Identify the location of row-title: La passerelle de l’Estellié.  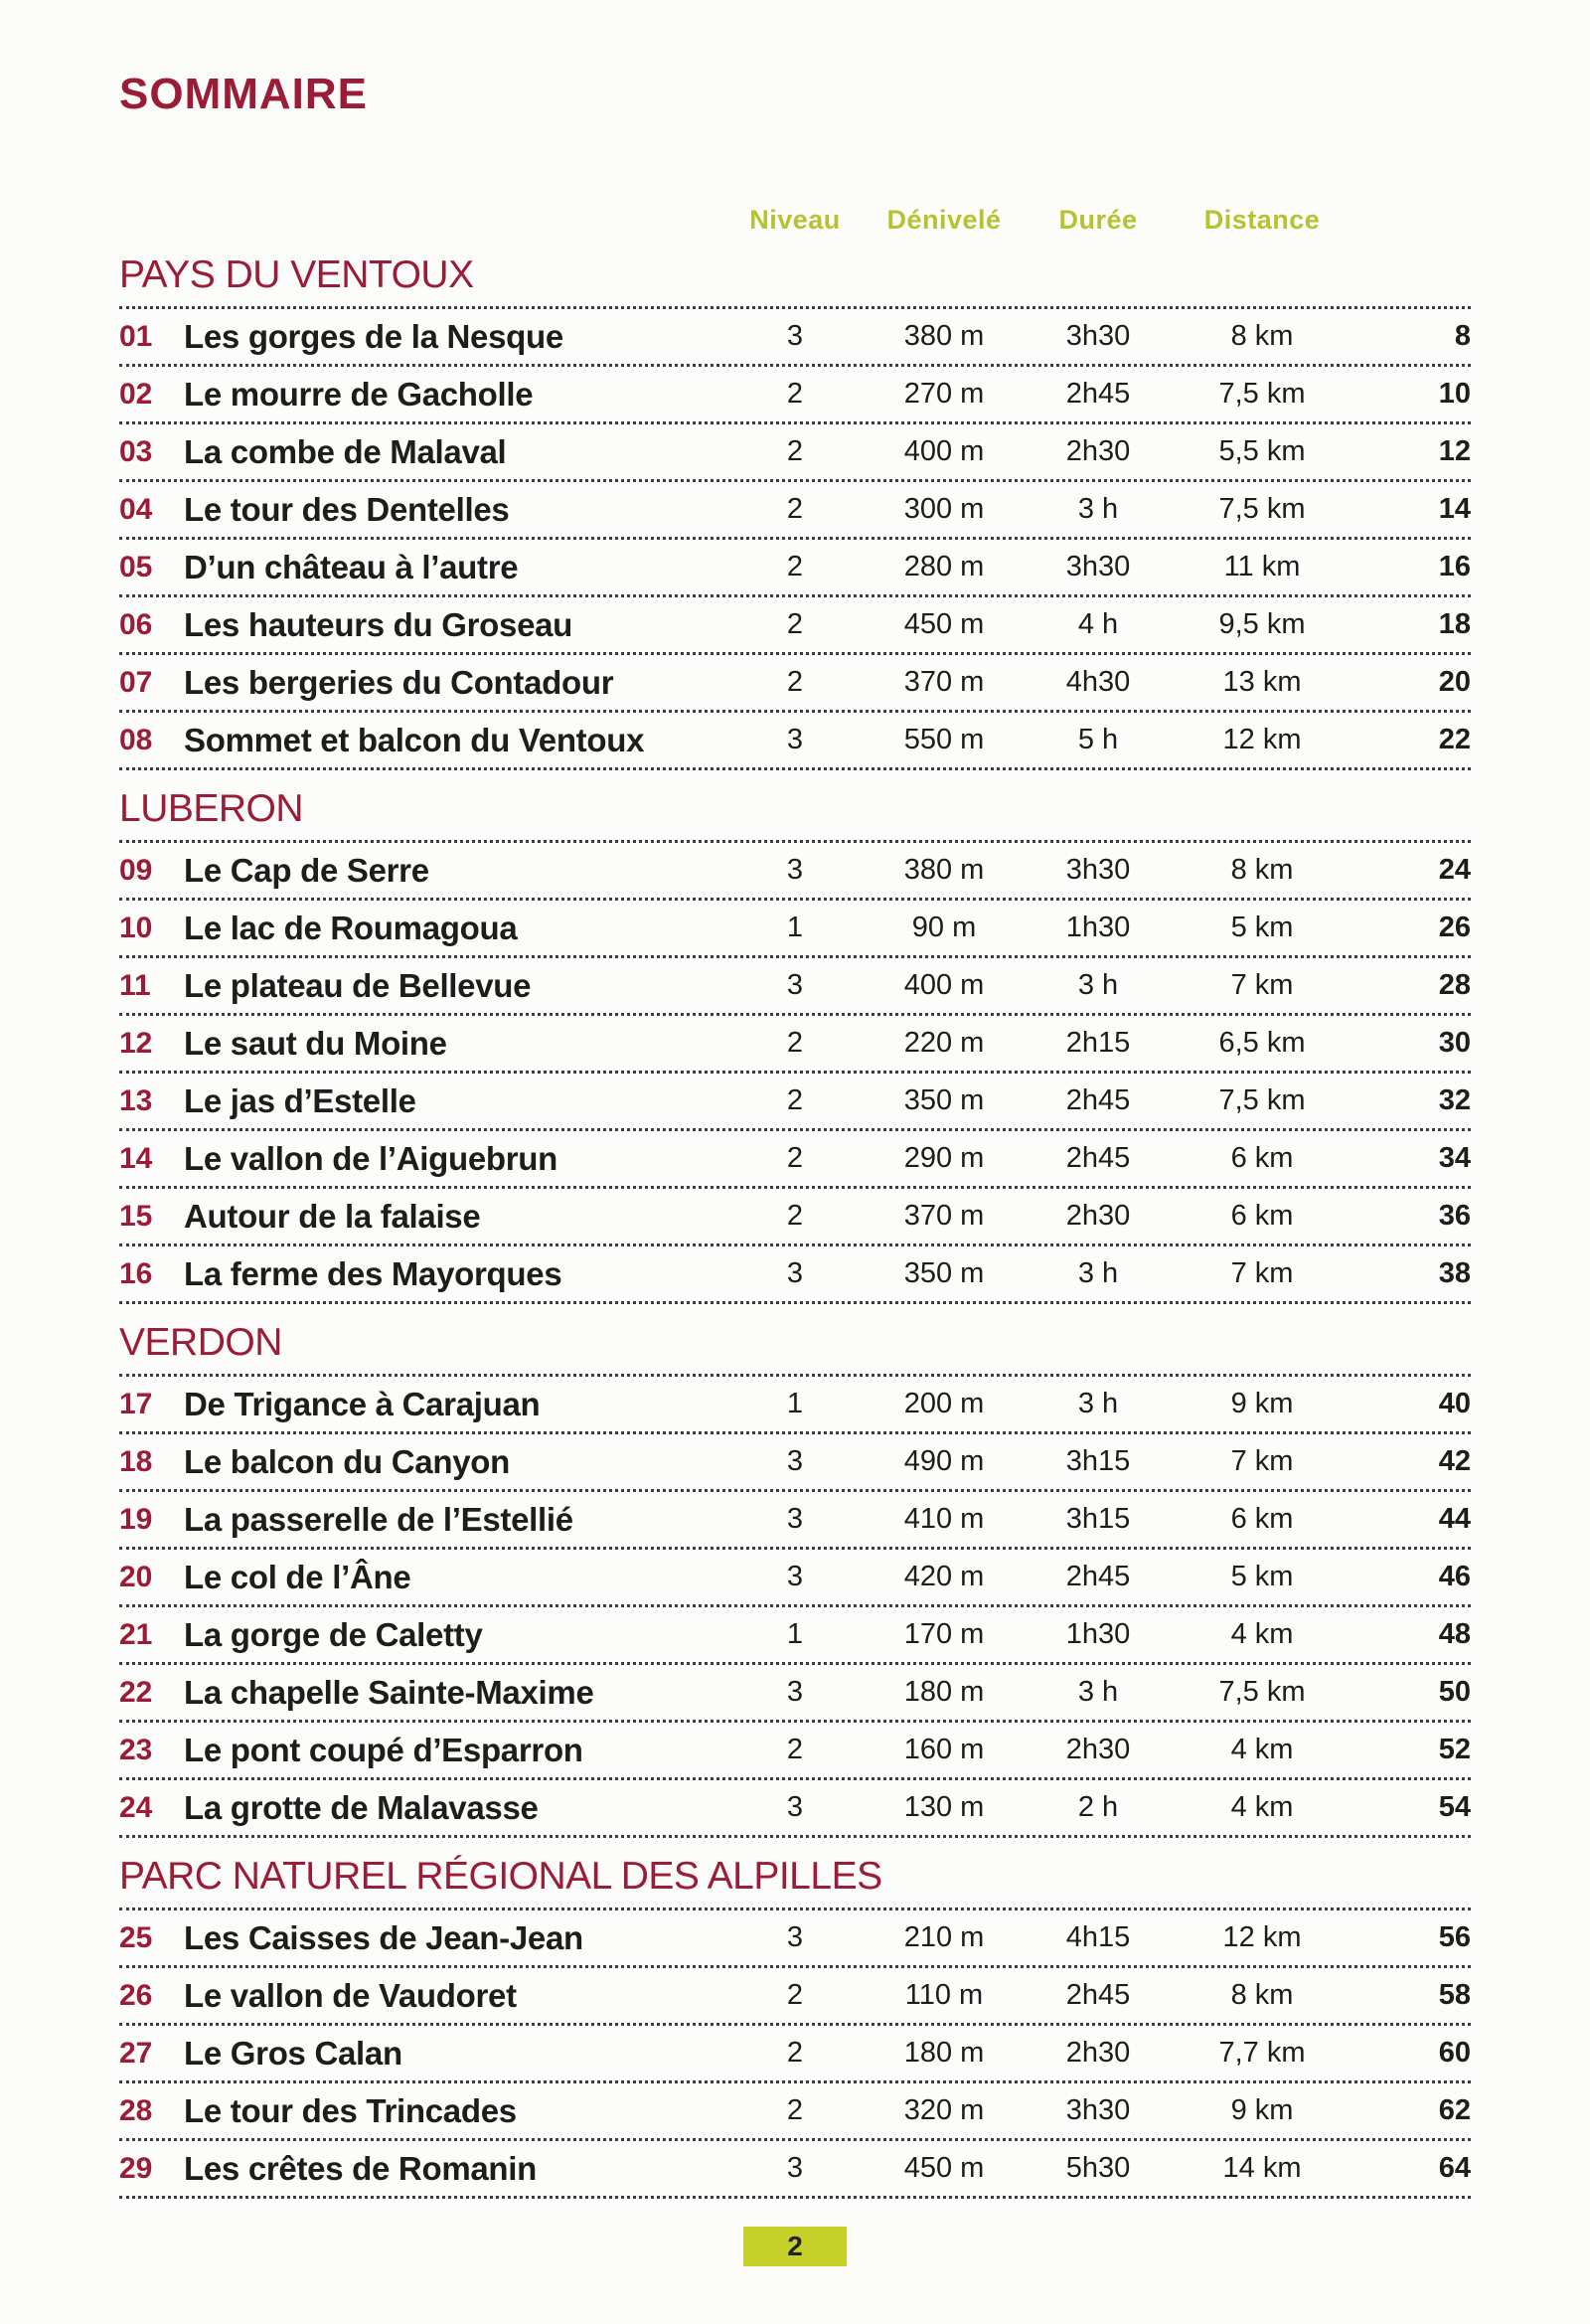
(378, 1519).